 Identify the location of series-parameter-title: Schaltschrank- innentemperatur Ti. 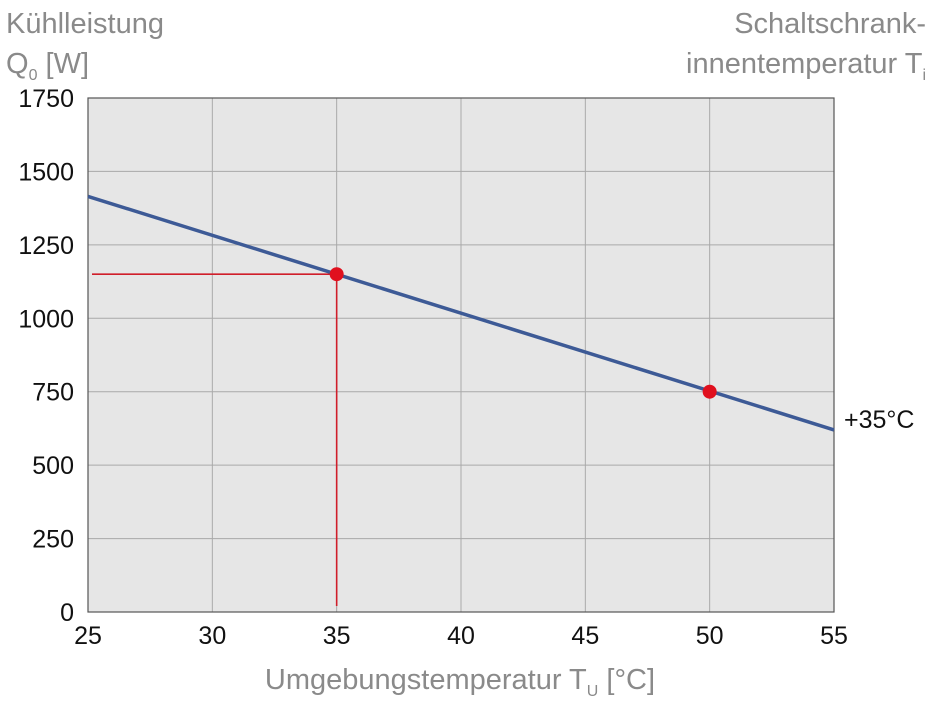
(806, 50).